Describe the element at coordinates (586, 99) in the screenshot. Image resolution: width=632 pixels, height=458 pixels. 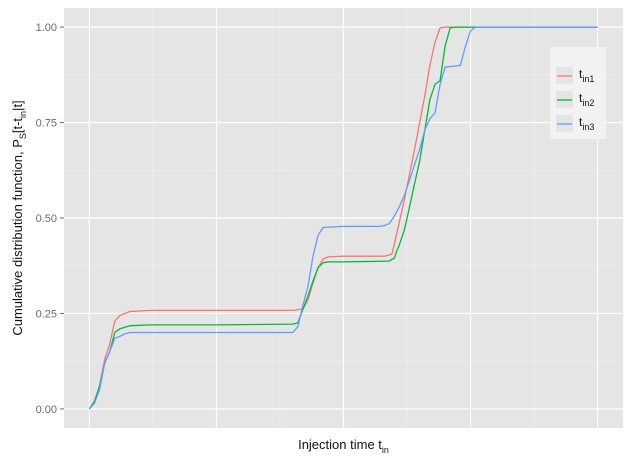
I see `legend-label-in2: tin2` at that location.